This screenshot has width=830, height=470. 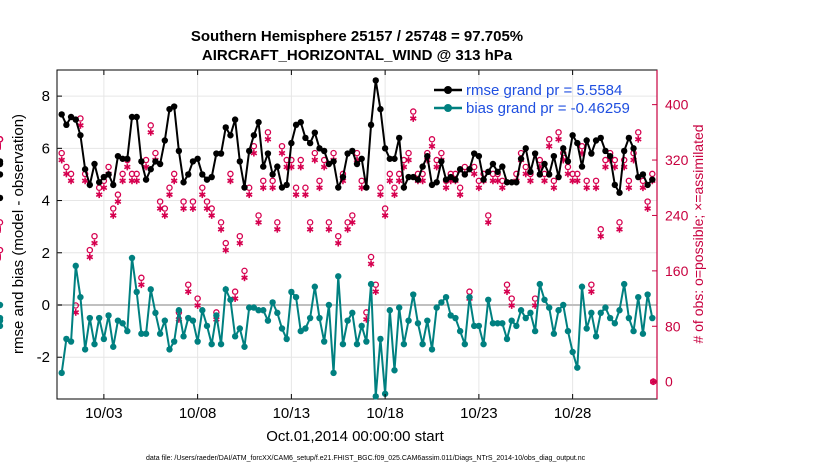 What do you see at coordinates (46, 253) in the screenshot?
I see `y-tick-label: 2` at bounding box center [46, 253].